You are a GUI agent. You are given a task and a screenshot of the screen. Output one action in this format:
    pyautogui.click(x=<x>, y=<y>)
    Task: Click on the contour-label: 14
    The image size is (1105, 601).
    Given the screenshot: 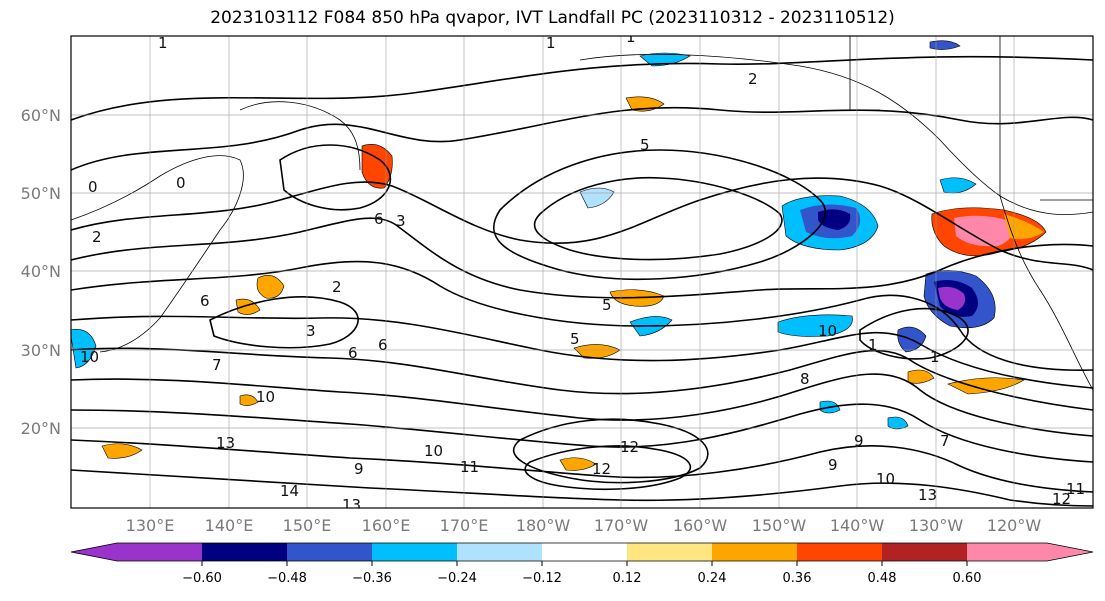 What is the action you would take?
    pyautogui.click(x=289, y=491)
    